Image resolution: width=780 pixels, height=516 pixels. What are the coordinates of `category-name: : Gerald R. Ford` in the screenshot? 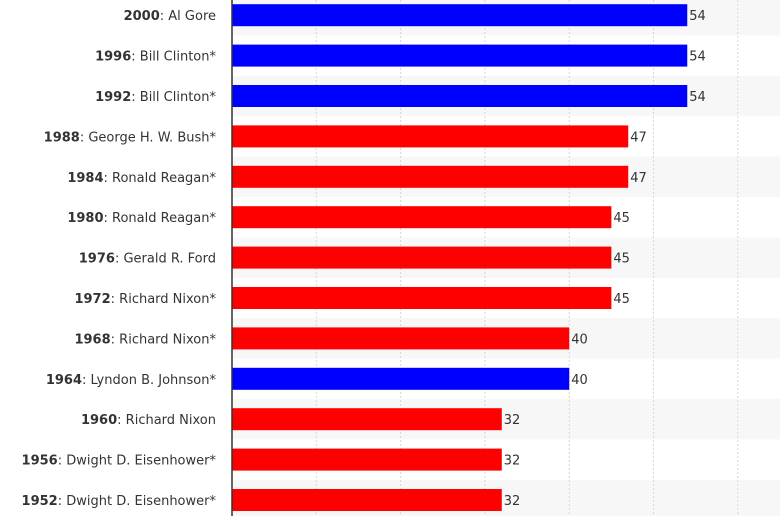 It's located at (165, 259).